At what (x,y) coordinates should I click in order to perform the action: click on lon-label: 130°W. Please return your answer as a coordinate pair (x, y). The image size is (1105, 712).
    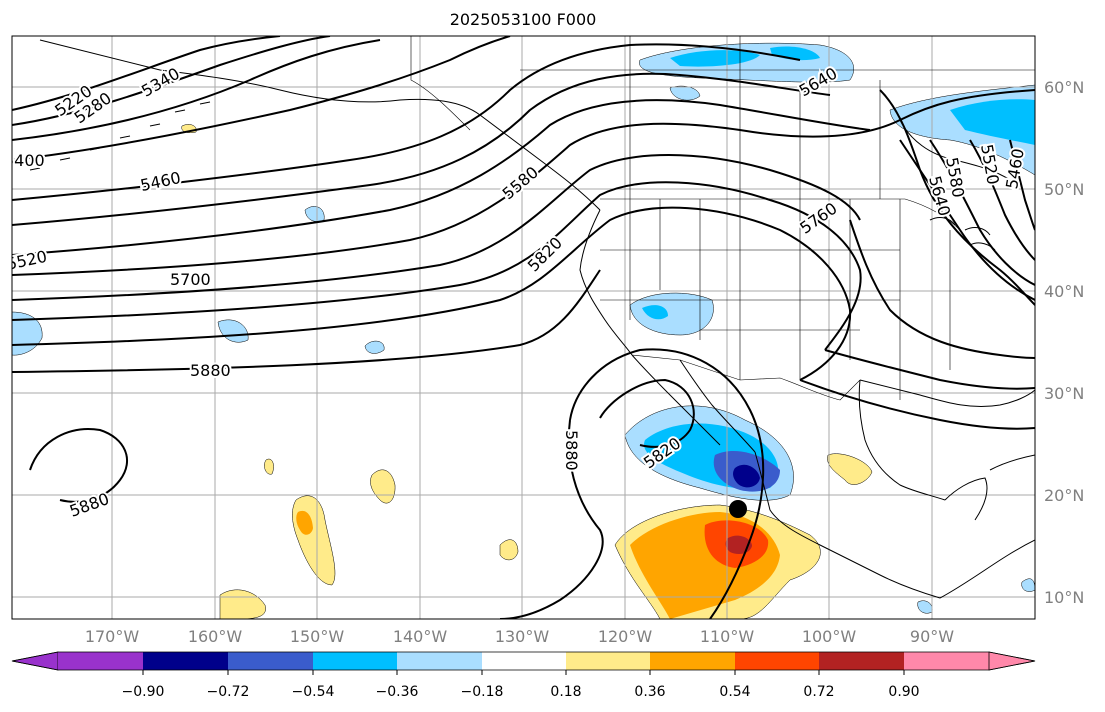
    Looking at the image, I should click on (522, 636).